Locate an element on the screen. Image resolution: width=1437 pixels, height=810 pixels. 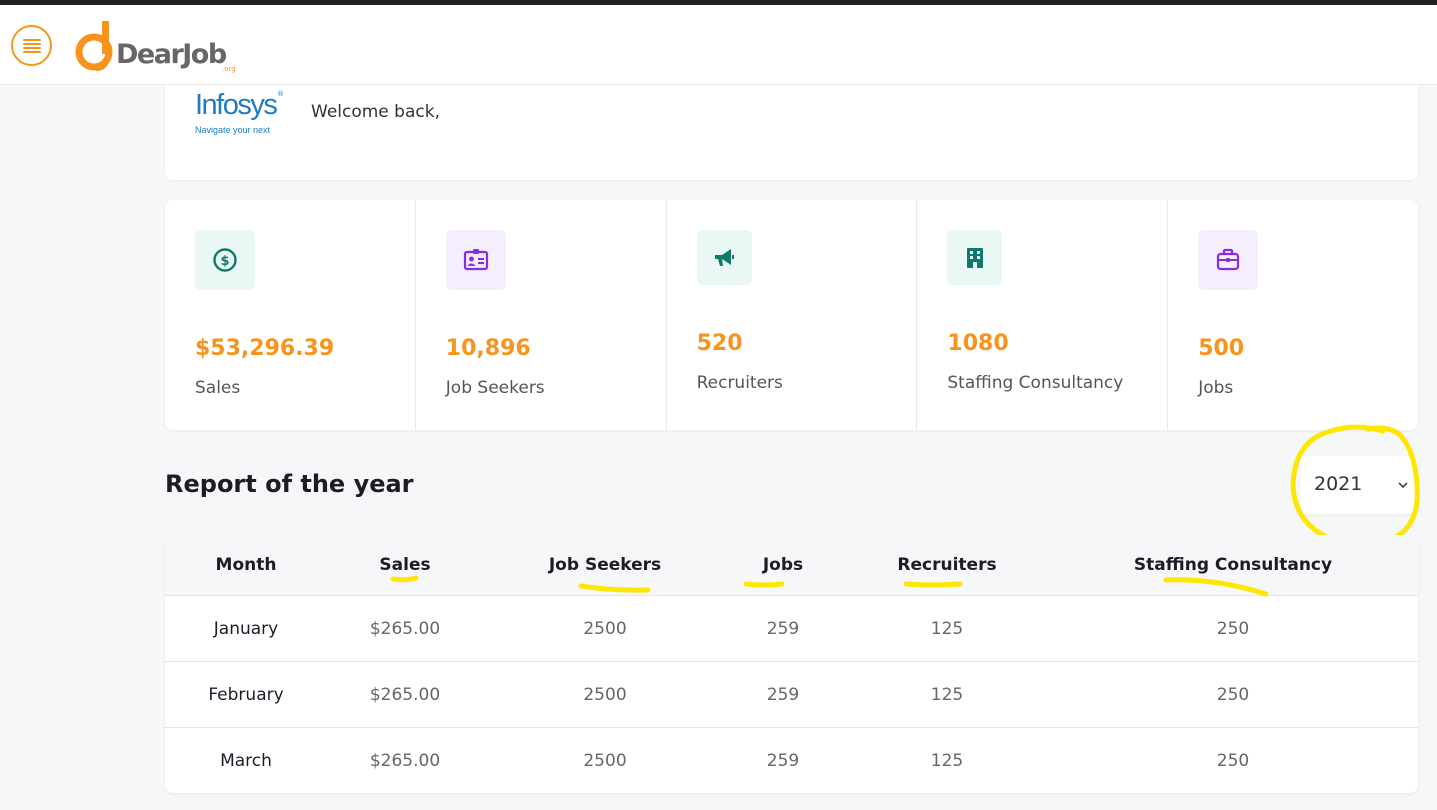
window-top-strip is located at coordinates (718, 2).